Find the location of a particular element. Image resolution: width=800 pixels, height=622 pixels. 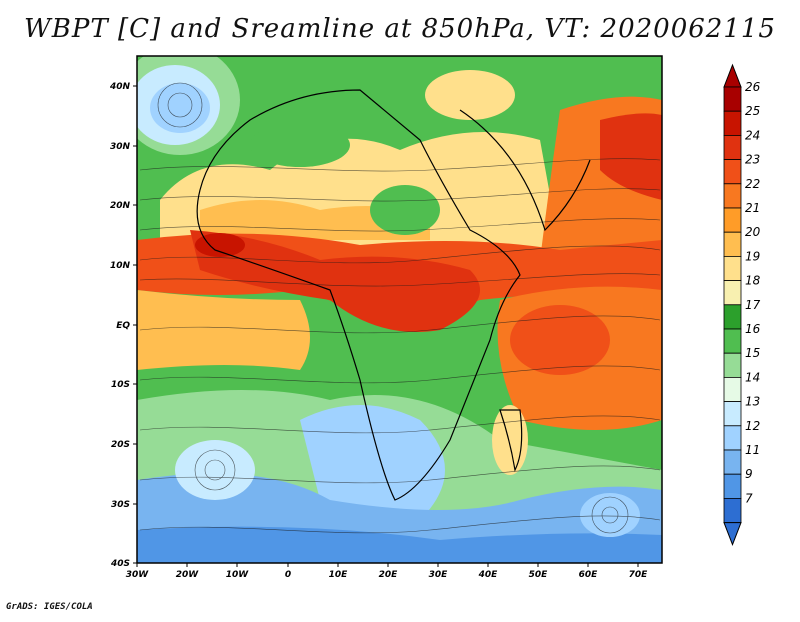

lon-tick-label: 10E is located at coordinates (339, 575).